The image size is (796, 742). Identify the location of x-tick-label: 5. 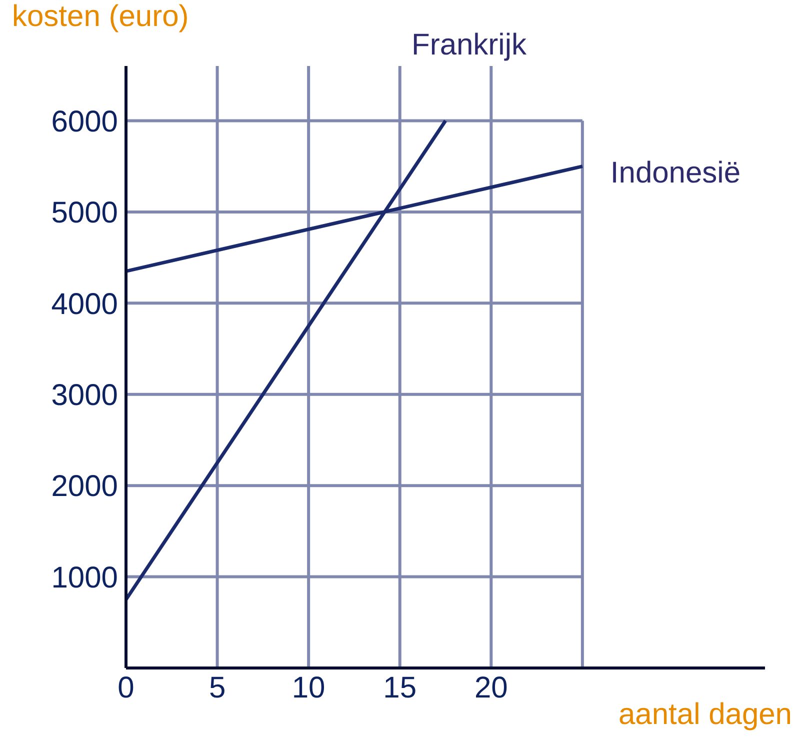
(217, 687).